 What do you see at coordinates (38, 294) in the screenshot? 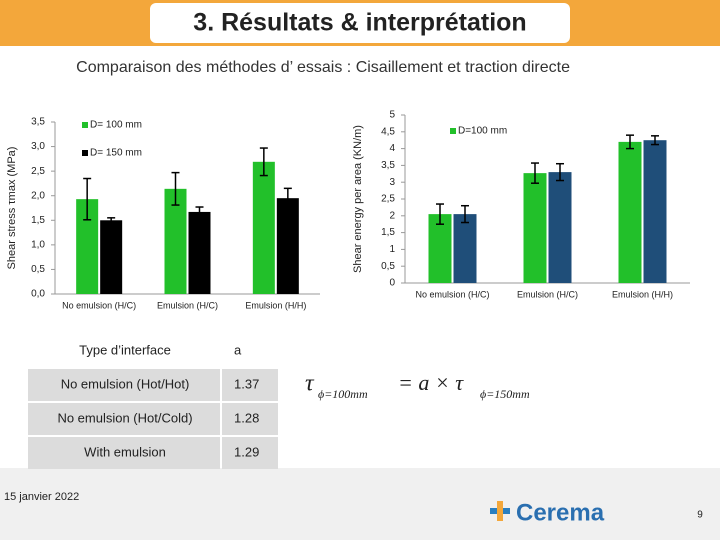
I see `y-tick-label: 0,0` at bounding box center [38, 294].